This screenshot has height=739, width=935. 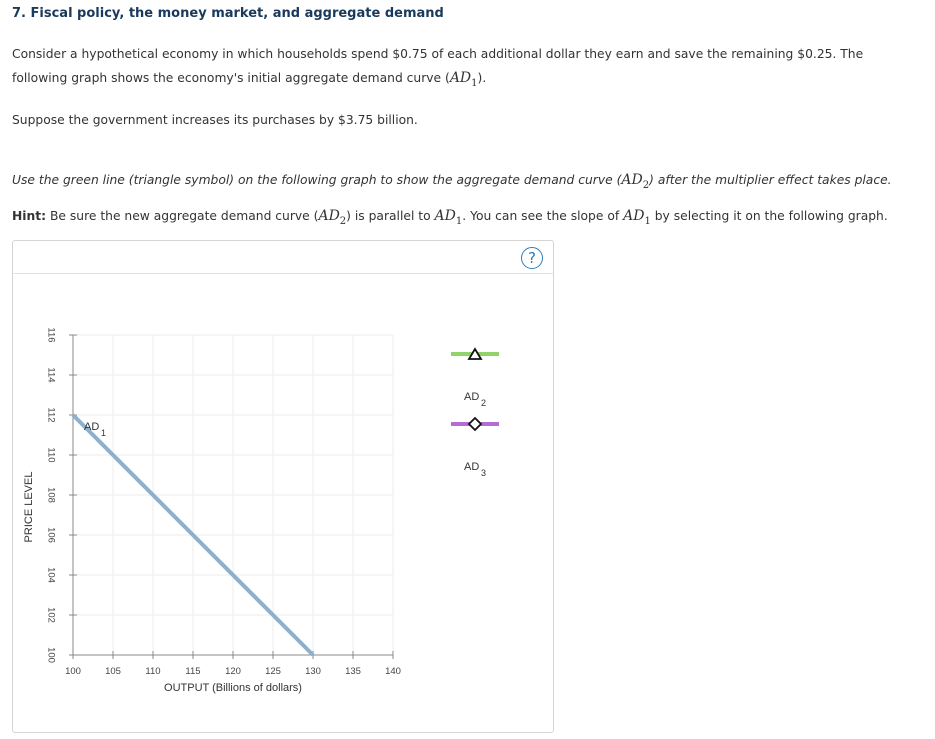 What do you see at coordinates (103, 433) in the screenshot?
I see `ad1-curve-label-sub: 1` at bounding box center [103, 433].